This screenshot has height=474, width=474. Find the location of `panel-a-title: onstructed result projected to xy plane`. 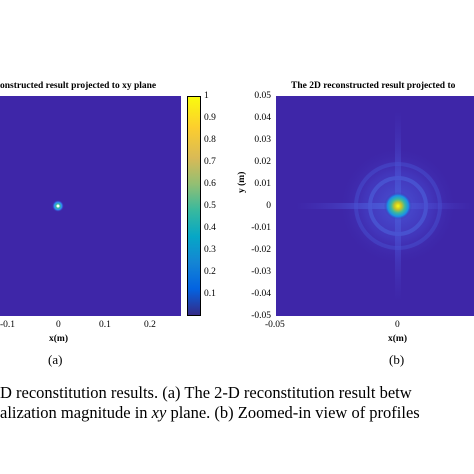

panel-a-title: onstructed result projected to xy plane is located at coordinates (78, 86).